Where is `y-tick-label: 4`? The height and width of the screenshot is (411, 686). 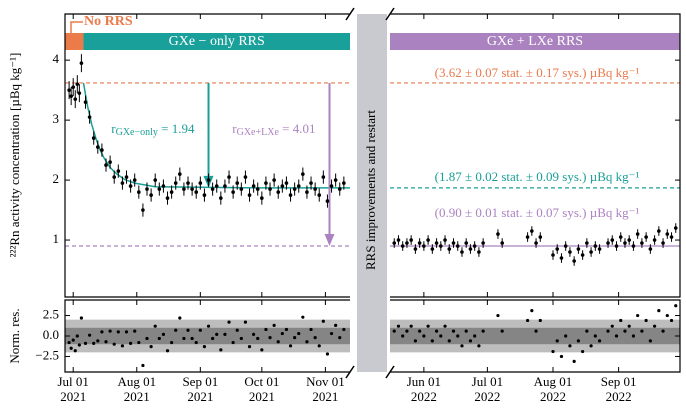
y-tick-label: 4 is located at coordinates (56, 58).